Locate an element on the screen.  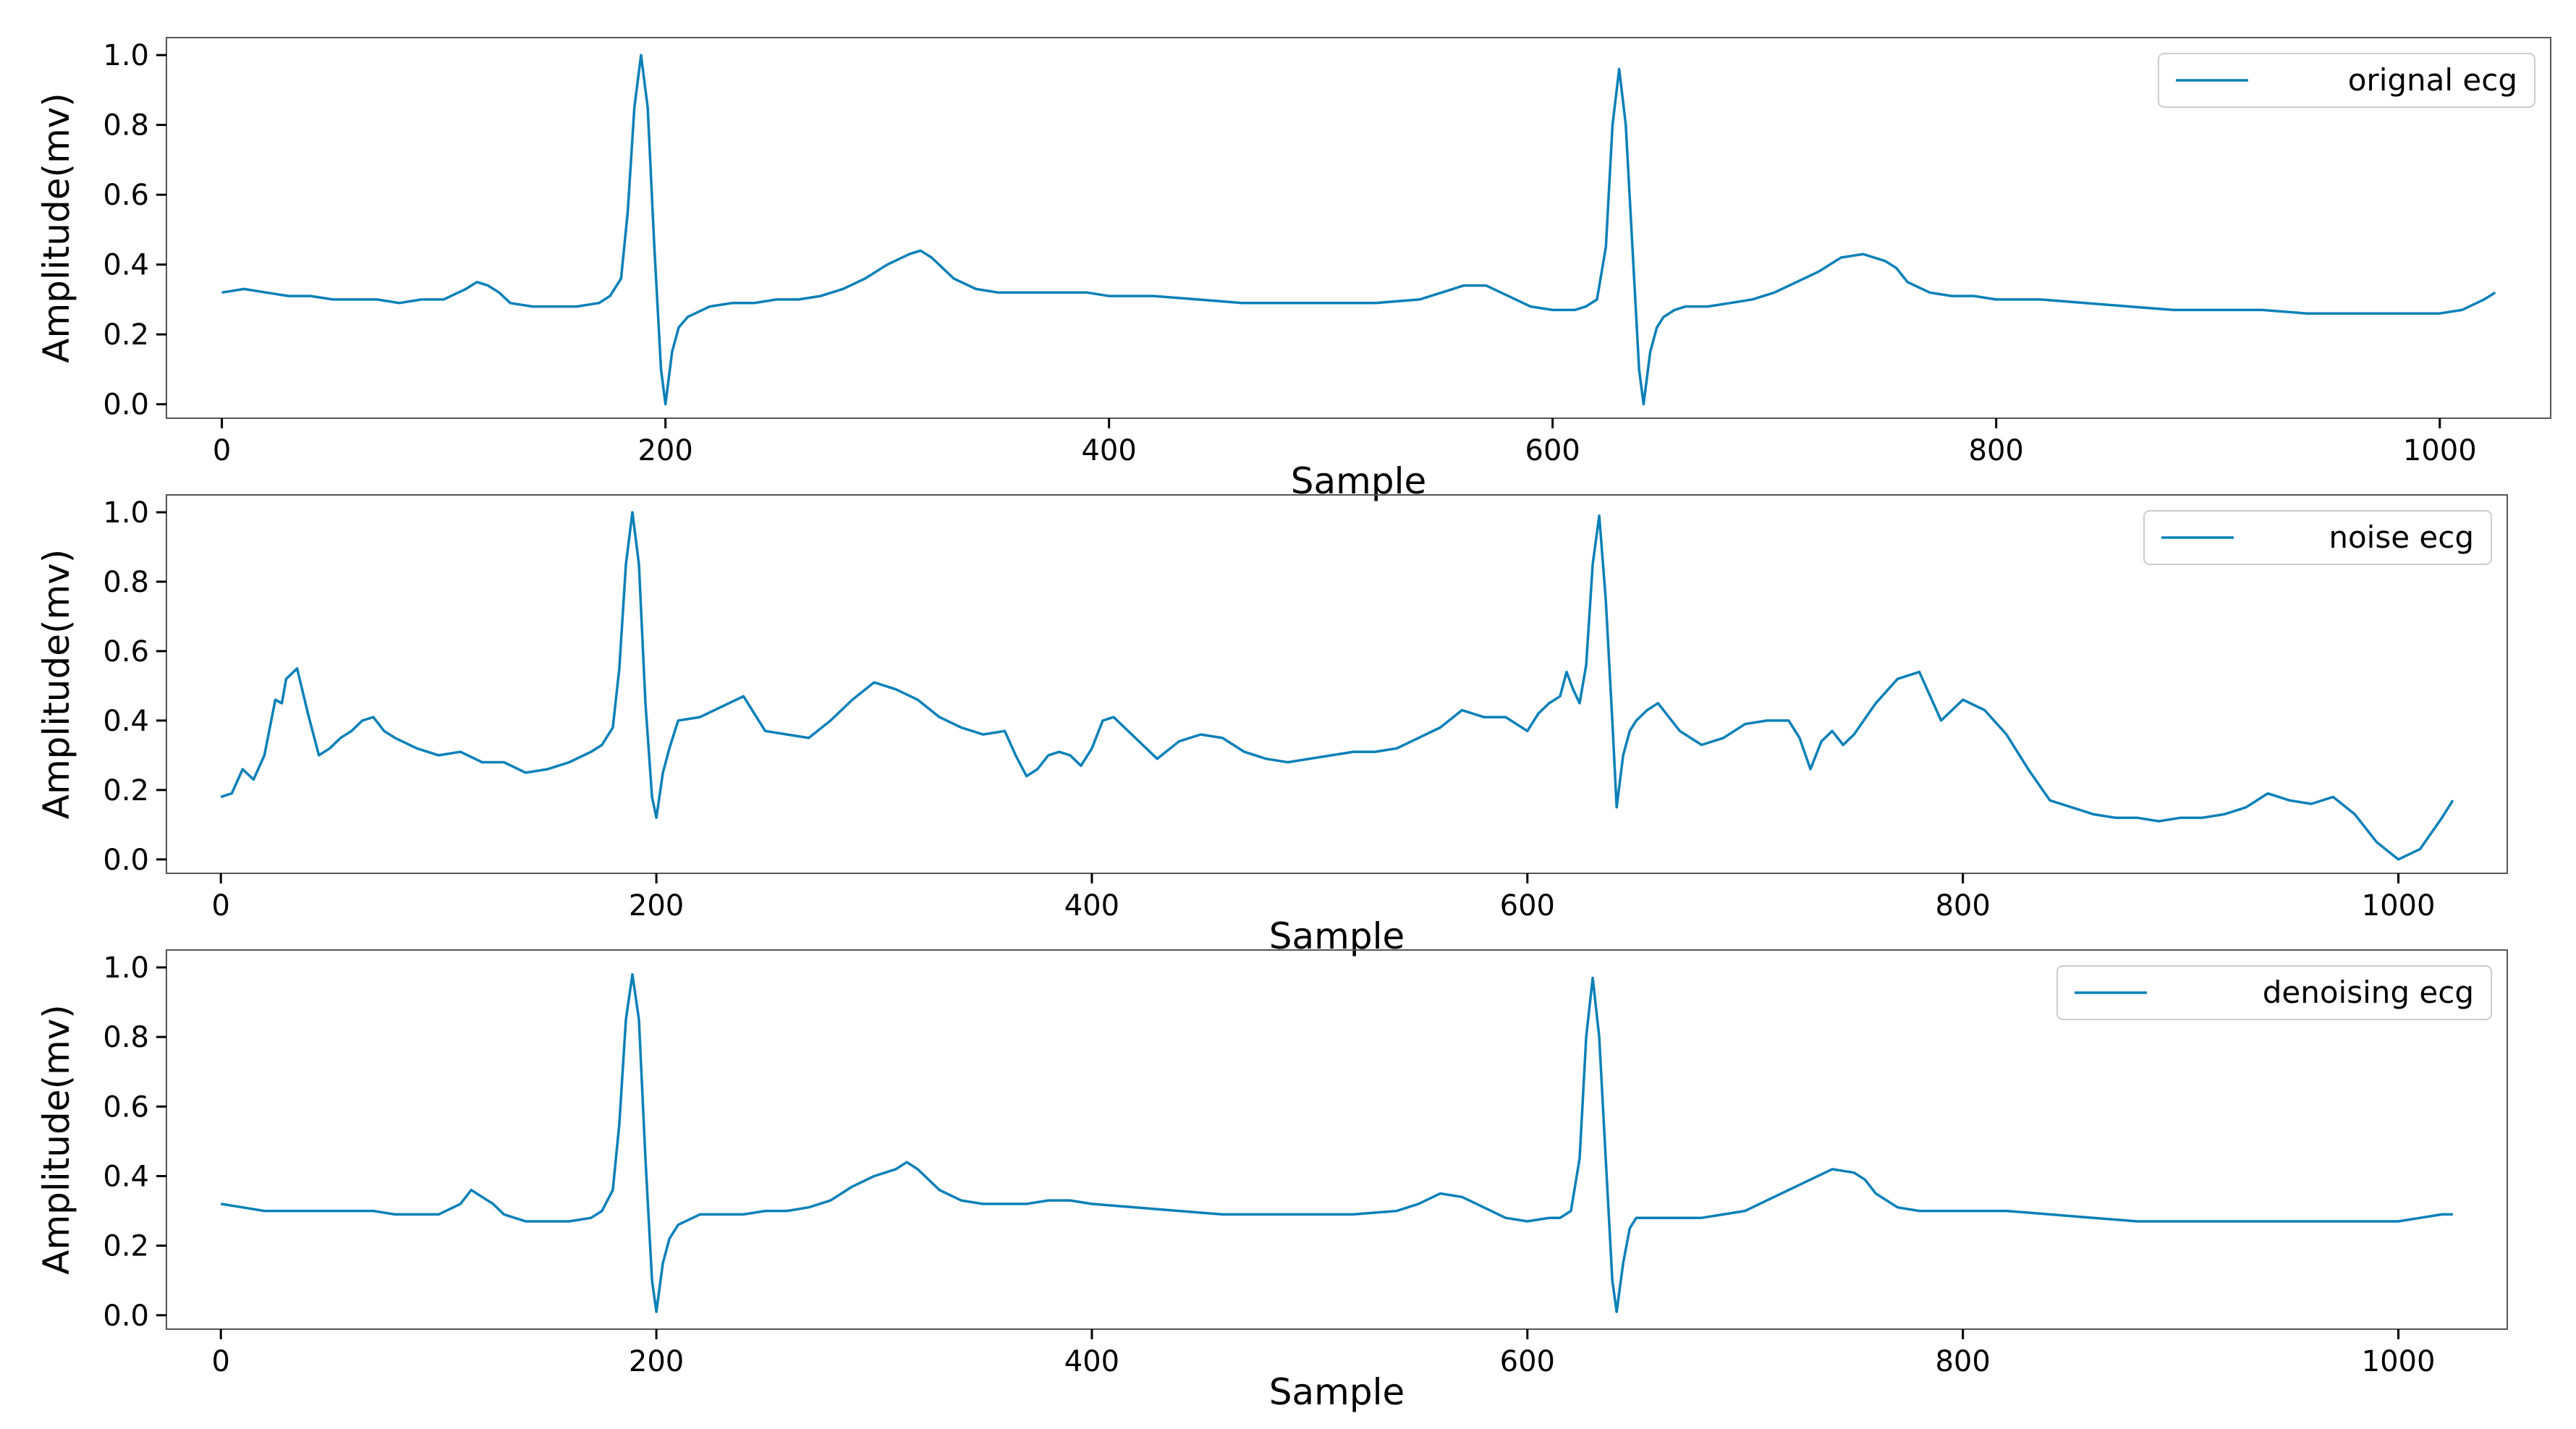
legend-label: denoising ecg is located at coordinates (2368, 992).